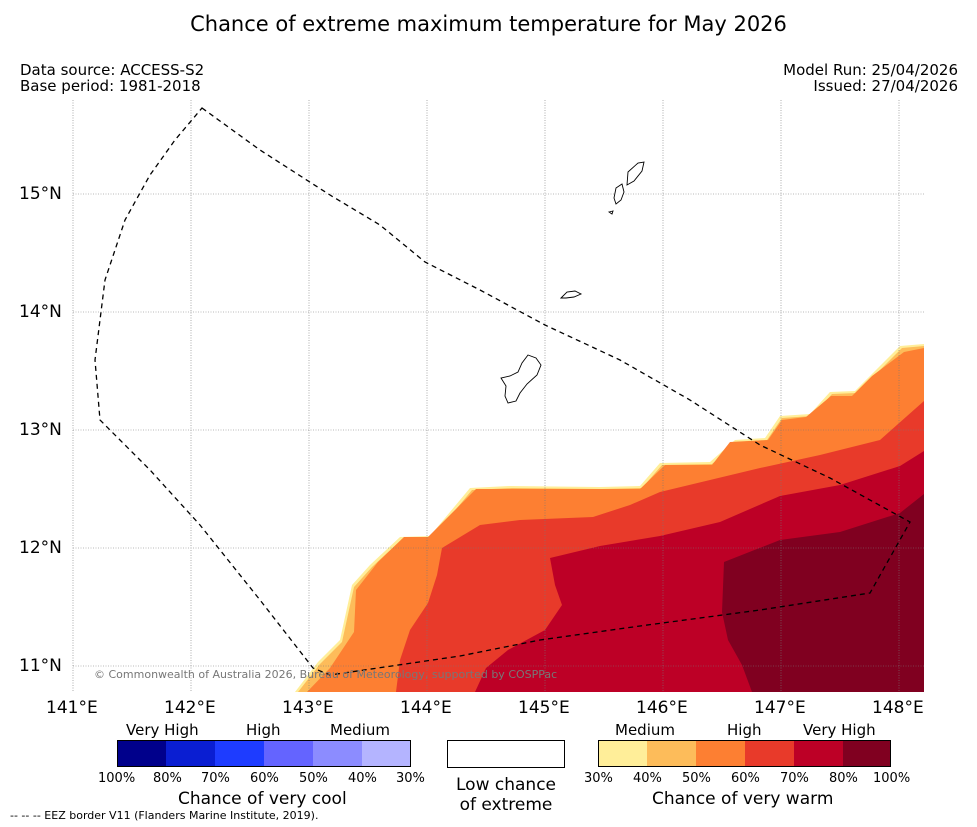 This screenshot has width=977, height=827. Describe the element at coordinates (571, 294) in the screenshot. I see `island-rota` at that location.